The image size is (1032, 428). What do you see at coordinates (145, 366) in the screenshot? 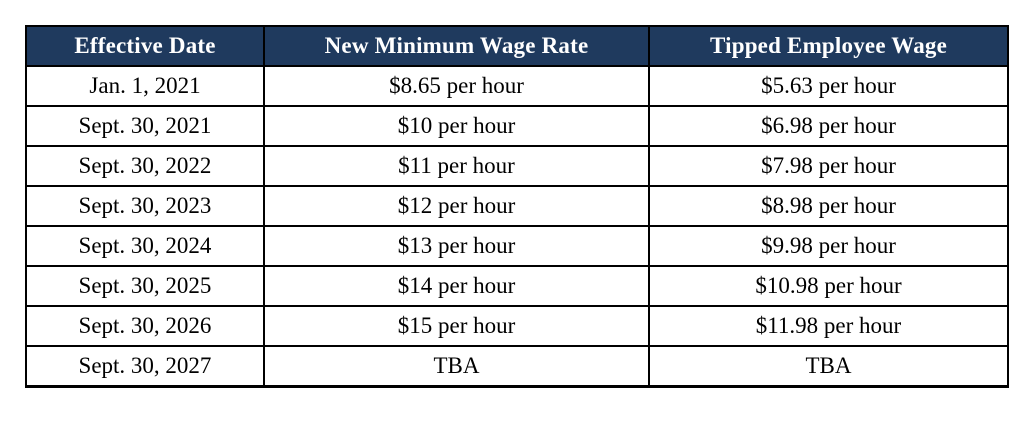
I see `table-cell-date: Sept. 30, 2027` at bounding box center [145, 366].